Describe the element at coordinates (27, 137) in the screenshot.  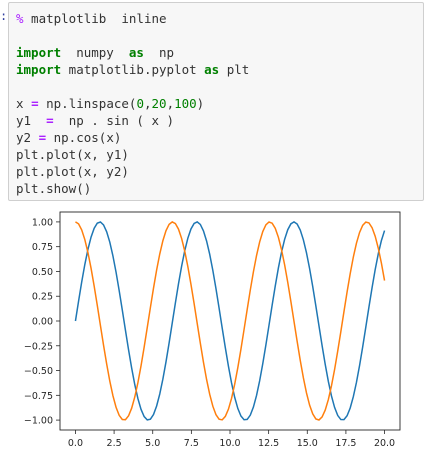
I see `code-token: y2` at that location.